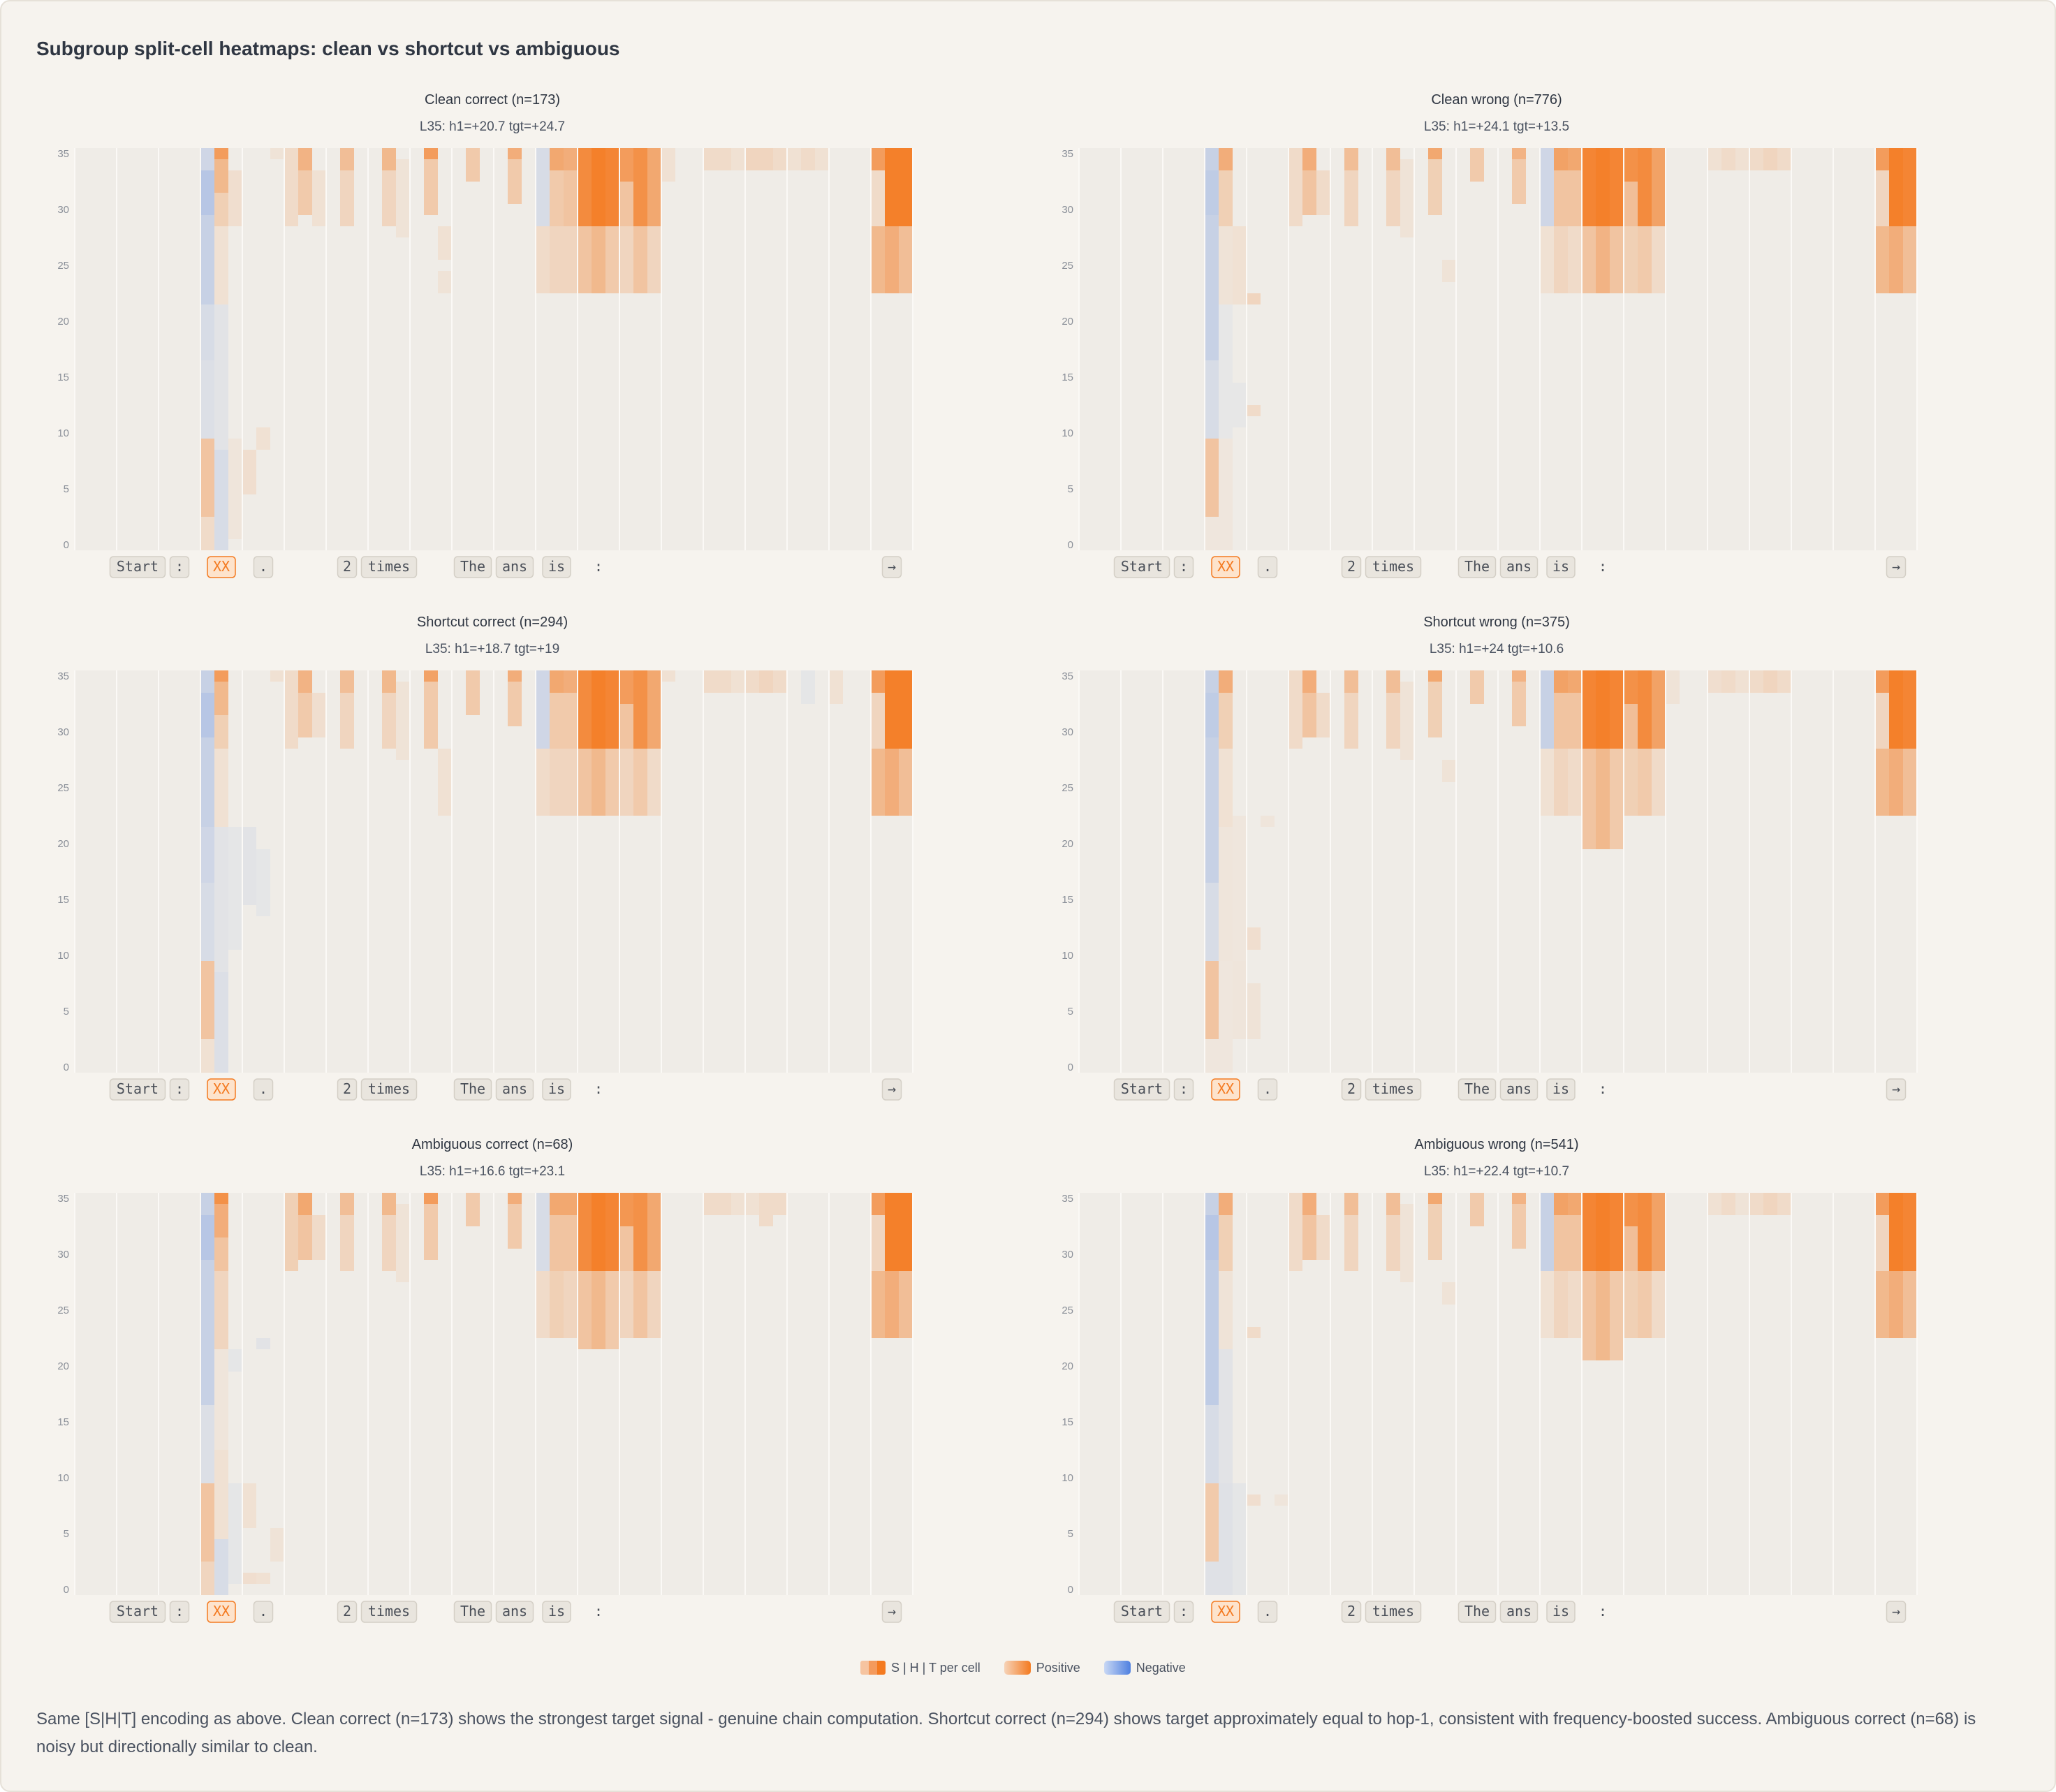 The width and height of the screenshot is (2056, 1792). What do you see at coordinates (921, 1668) in the screenshot?
I see `legend-split: S | H | T per cell` at bounding box center [921, 1668].